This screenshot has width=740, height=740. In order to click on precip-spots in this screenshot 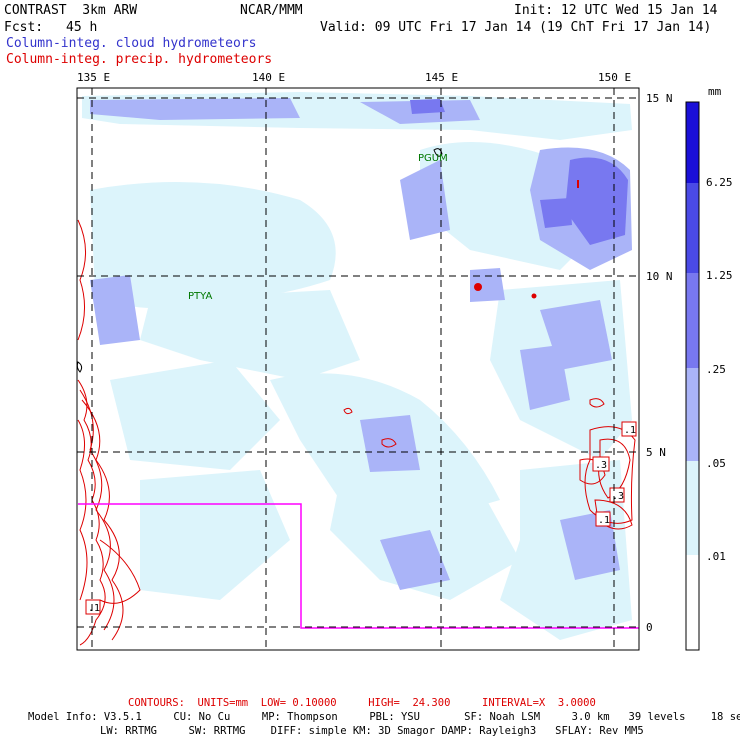, I will do `click(526, 239)`.